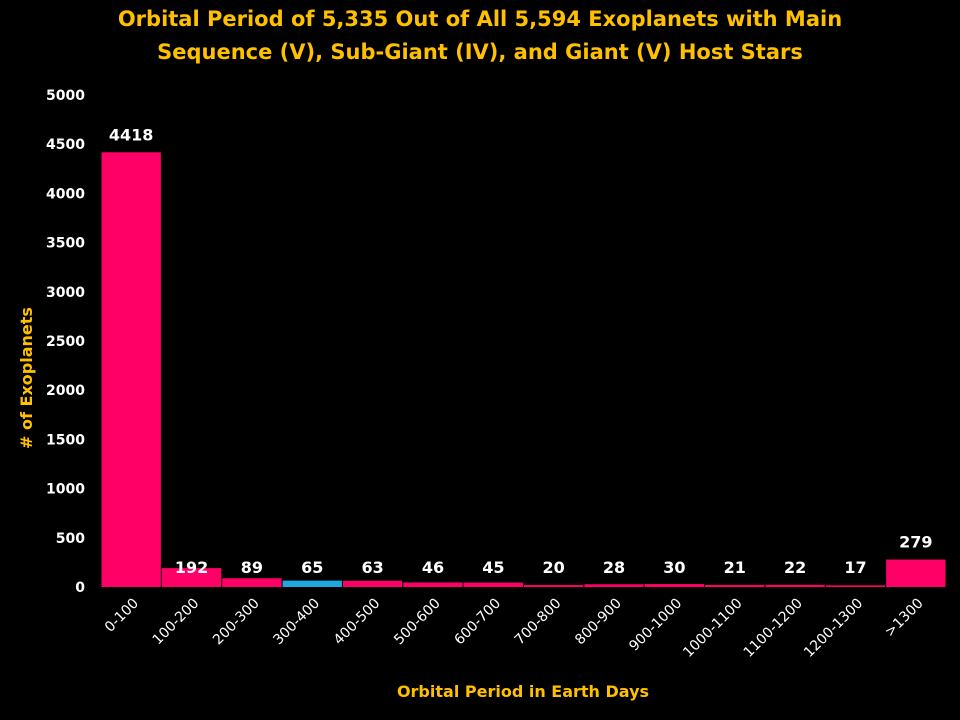 Image resolution: width=960 pixels, height=720 pixels. Describe the element at coordinates (493, 567) in the screenshot. I see `data-label: 45` at that location.